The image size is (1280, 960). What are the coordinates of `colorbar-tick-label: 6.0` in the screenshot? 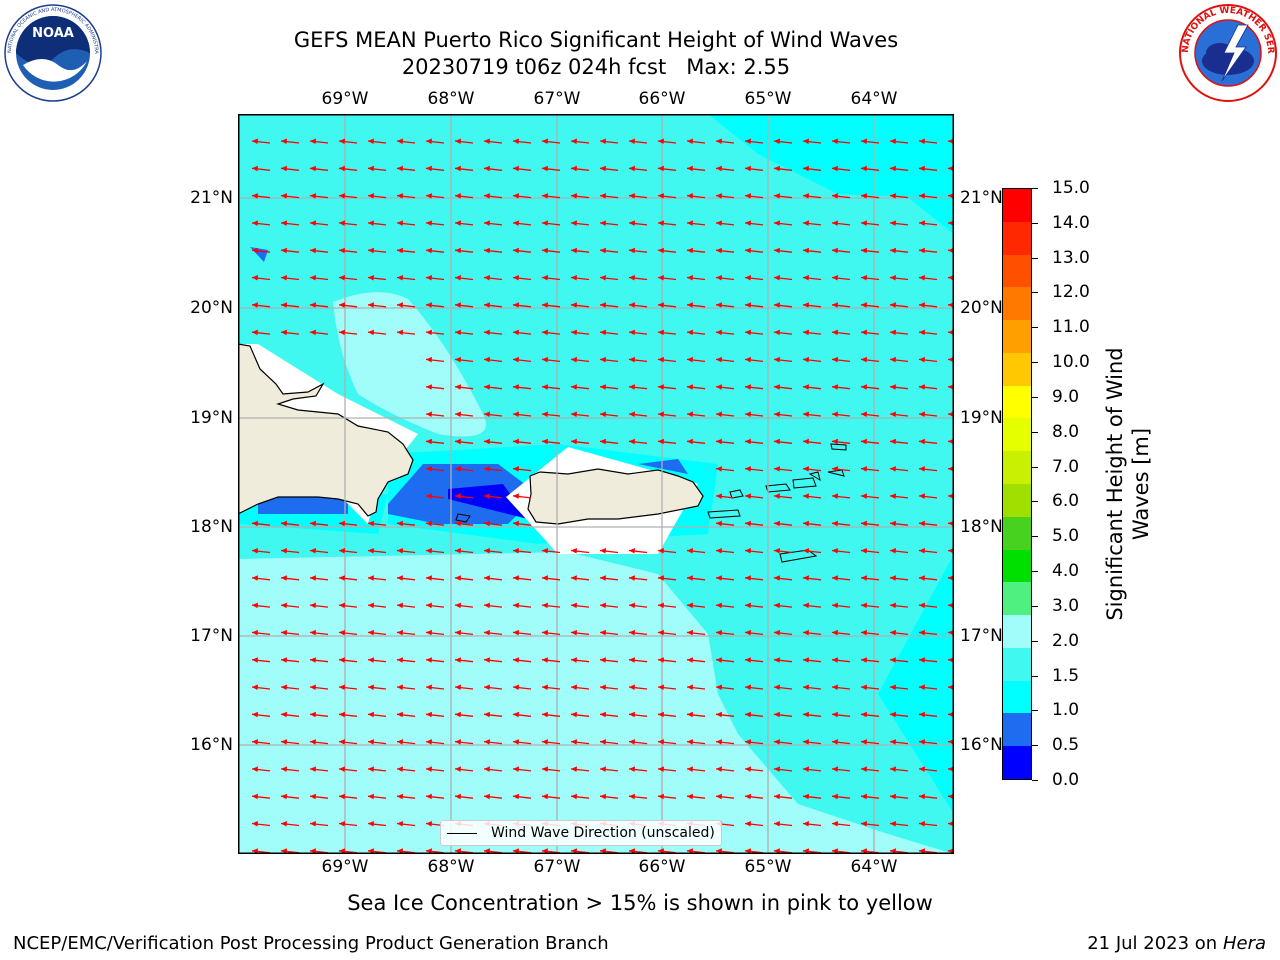 It's located at (1066, 501).